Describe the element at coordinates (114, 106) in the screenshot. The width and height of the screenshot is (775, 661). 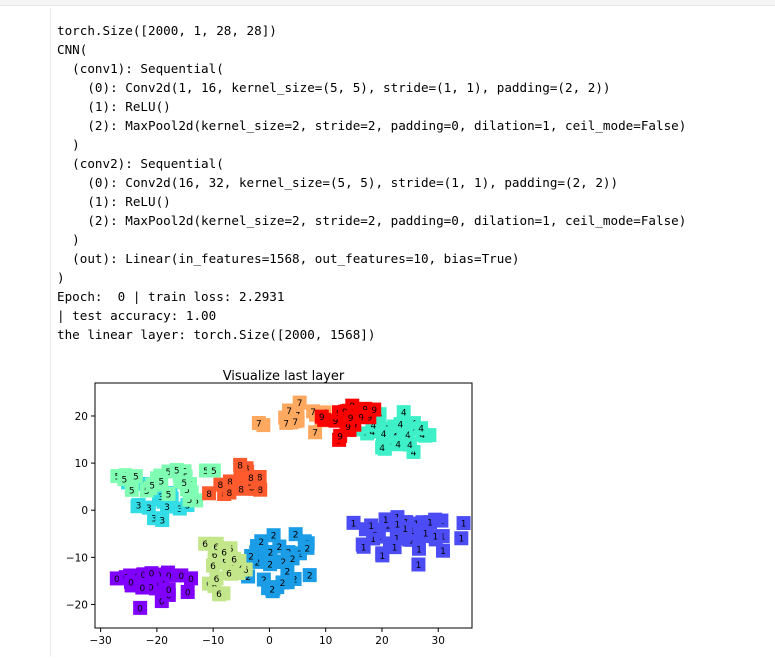
I see `output-line: (1): ReLU()` at that location.